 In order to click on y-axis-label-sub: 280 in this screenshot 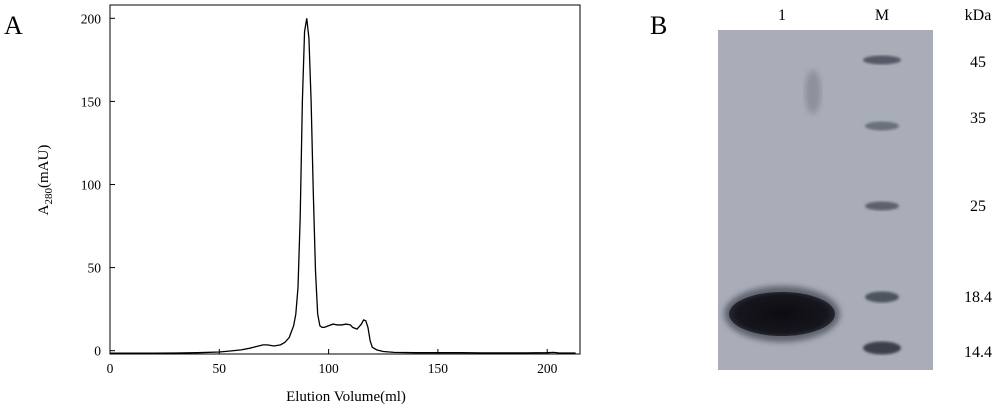, I will do `click(49, 195)`.